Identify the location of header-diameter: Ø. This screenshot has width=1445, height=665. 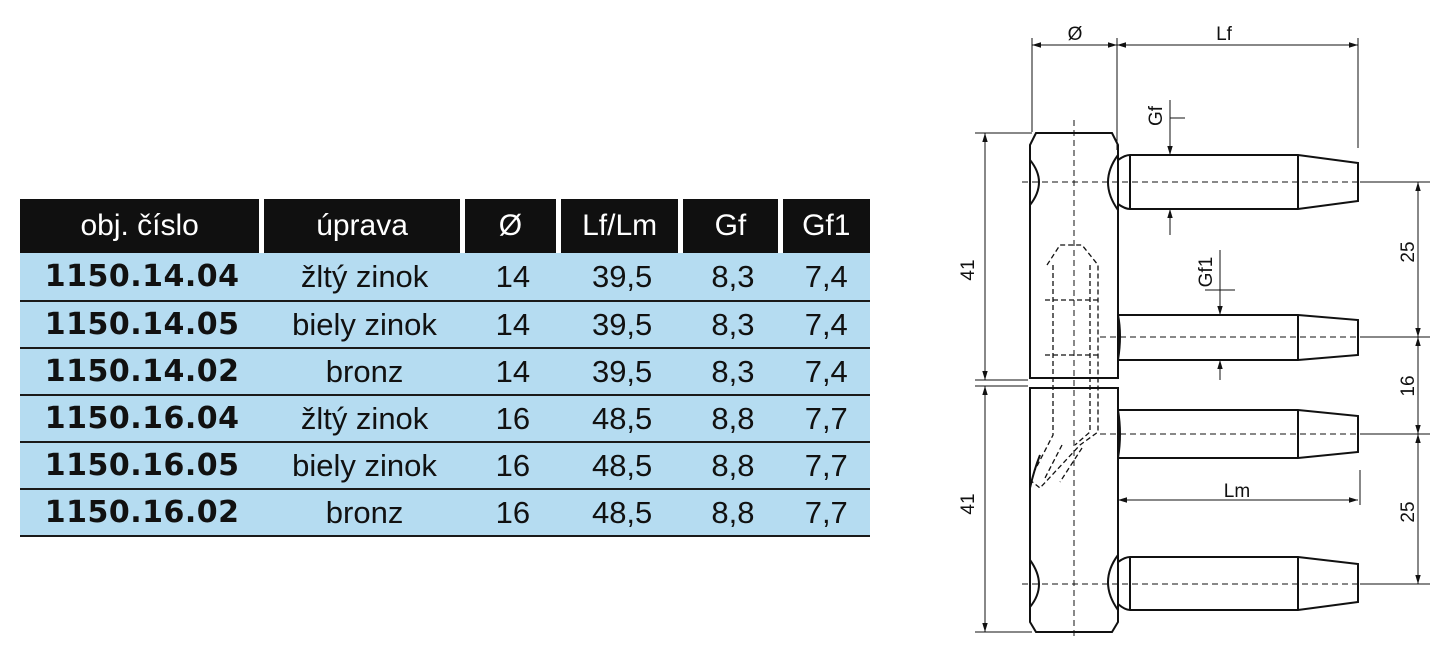
(512, 226).